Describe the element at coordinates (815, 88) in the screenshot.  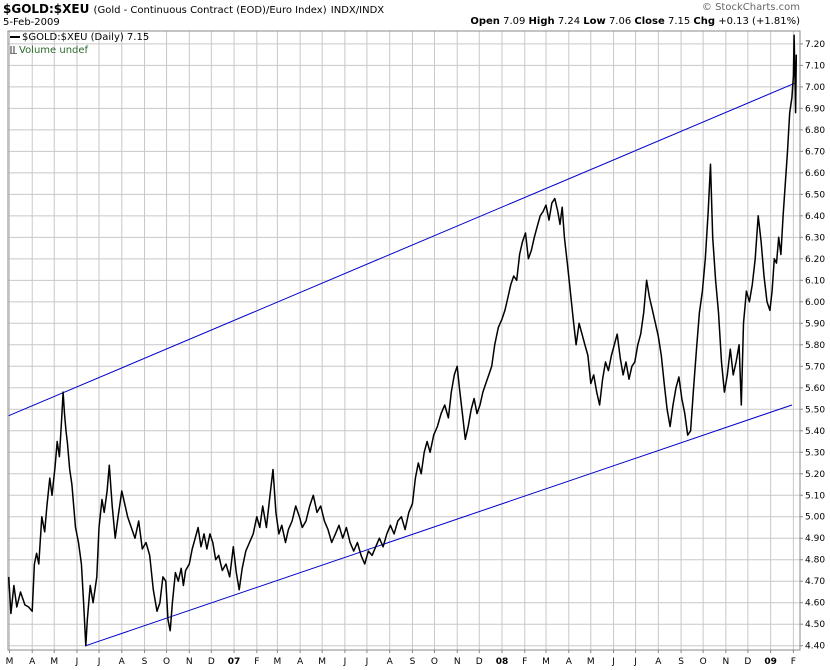
I see `y-tick-label: 7.00` at that location.